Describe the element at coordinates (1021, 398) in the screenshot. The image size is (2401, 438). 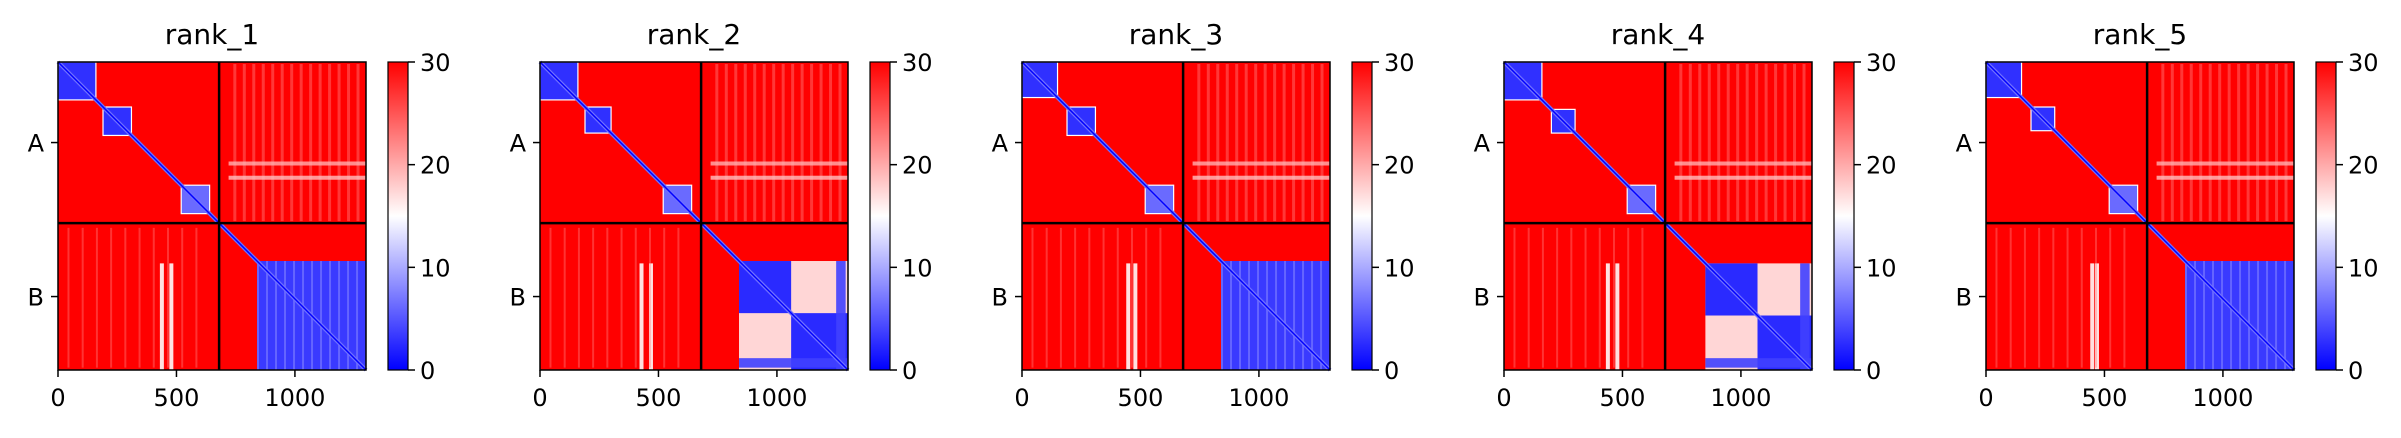
I see `x-tick-label: 0` at that location.